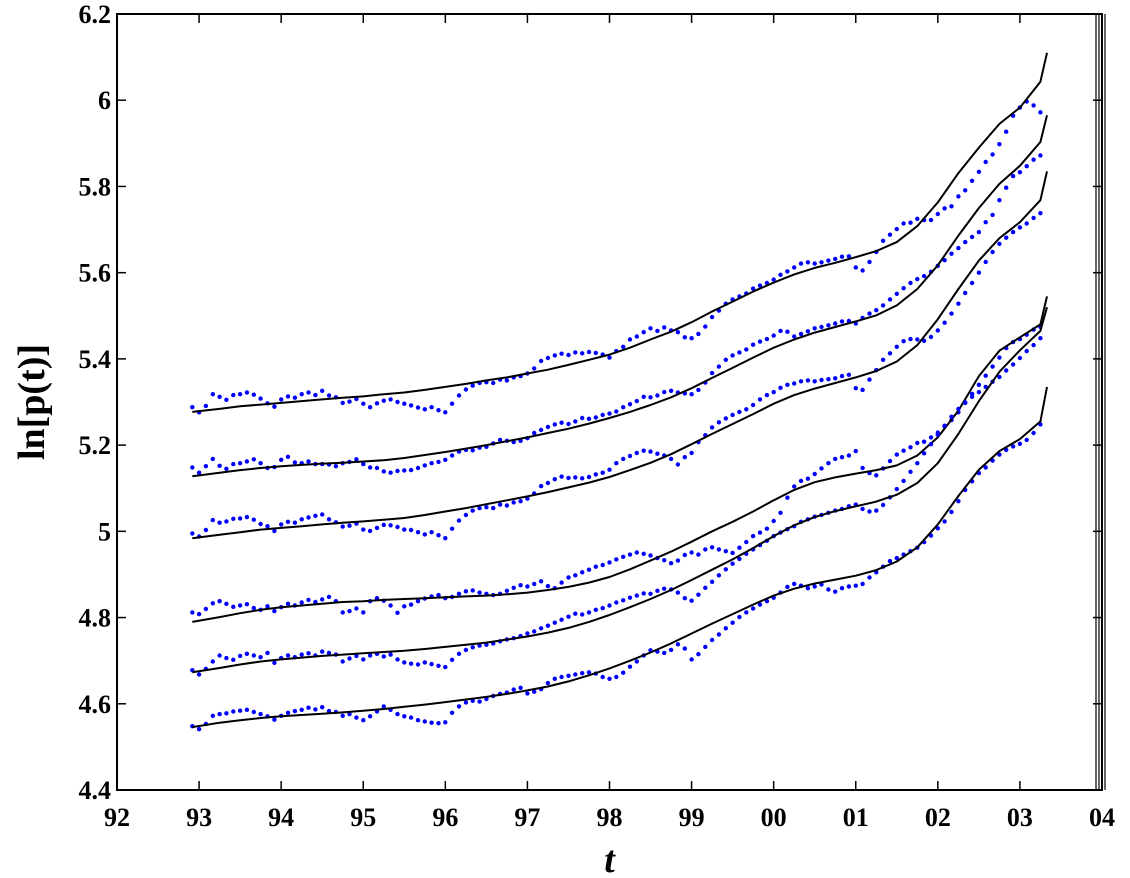 This screenshot has width=1130, height=878. What do you see at coordinates (95, 618) in the screenshot?
I see `y-tick-label: 4.8` at bounding box center [95, 618].